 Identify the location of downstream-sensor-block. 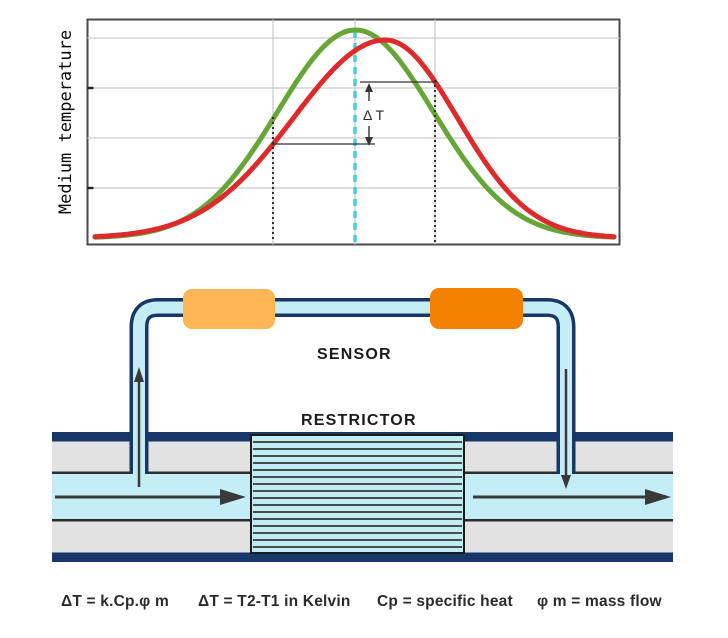
(476, 308).